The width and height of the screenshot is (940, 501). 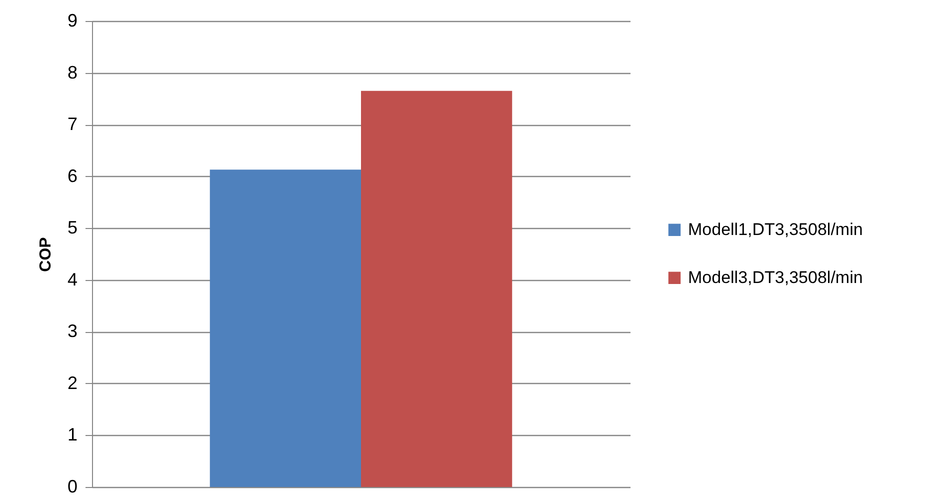 What do you see at coordinates (45, 254) in the screenshot?
I see `y-axis-title: COP` at bounding box center [45, 254].